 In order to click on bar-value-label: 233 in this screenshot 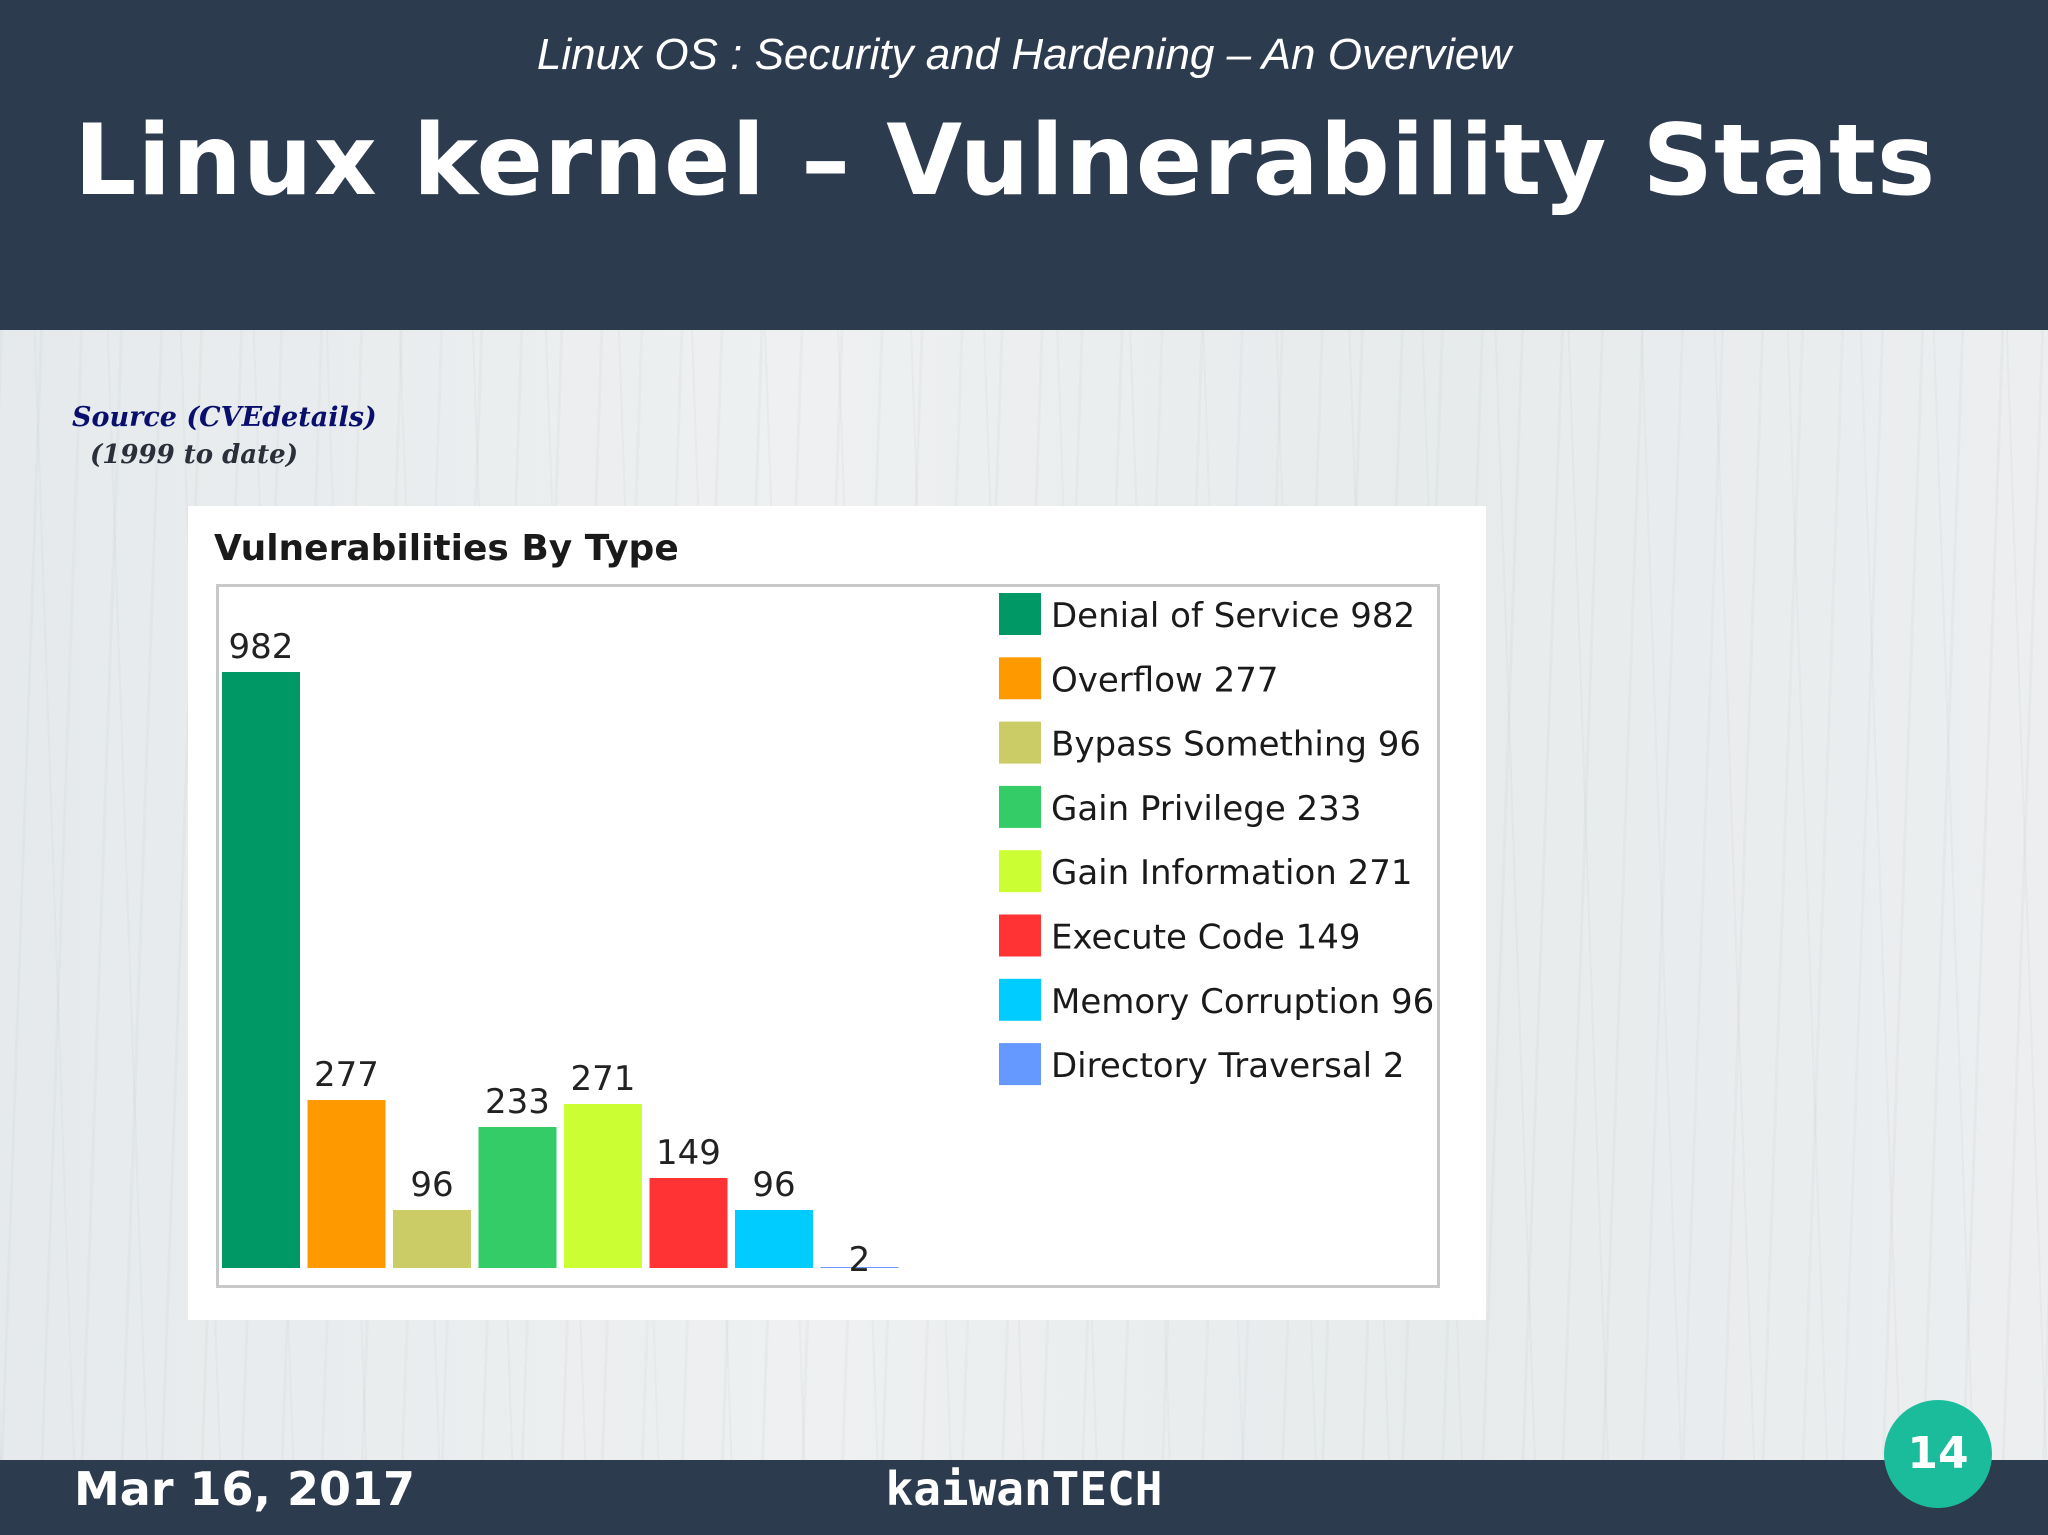, I will do `click(517, 1102)`.